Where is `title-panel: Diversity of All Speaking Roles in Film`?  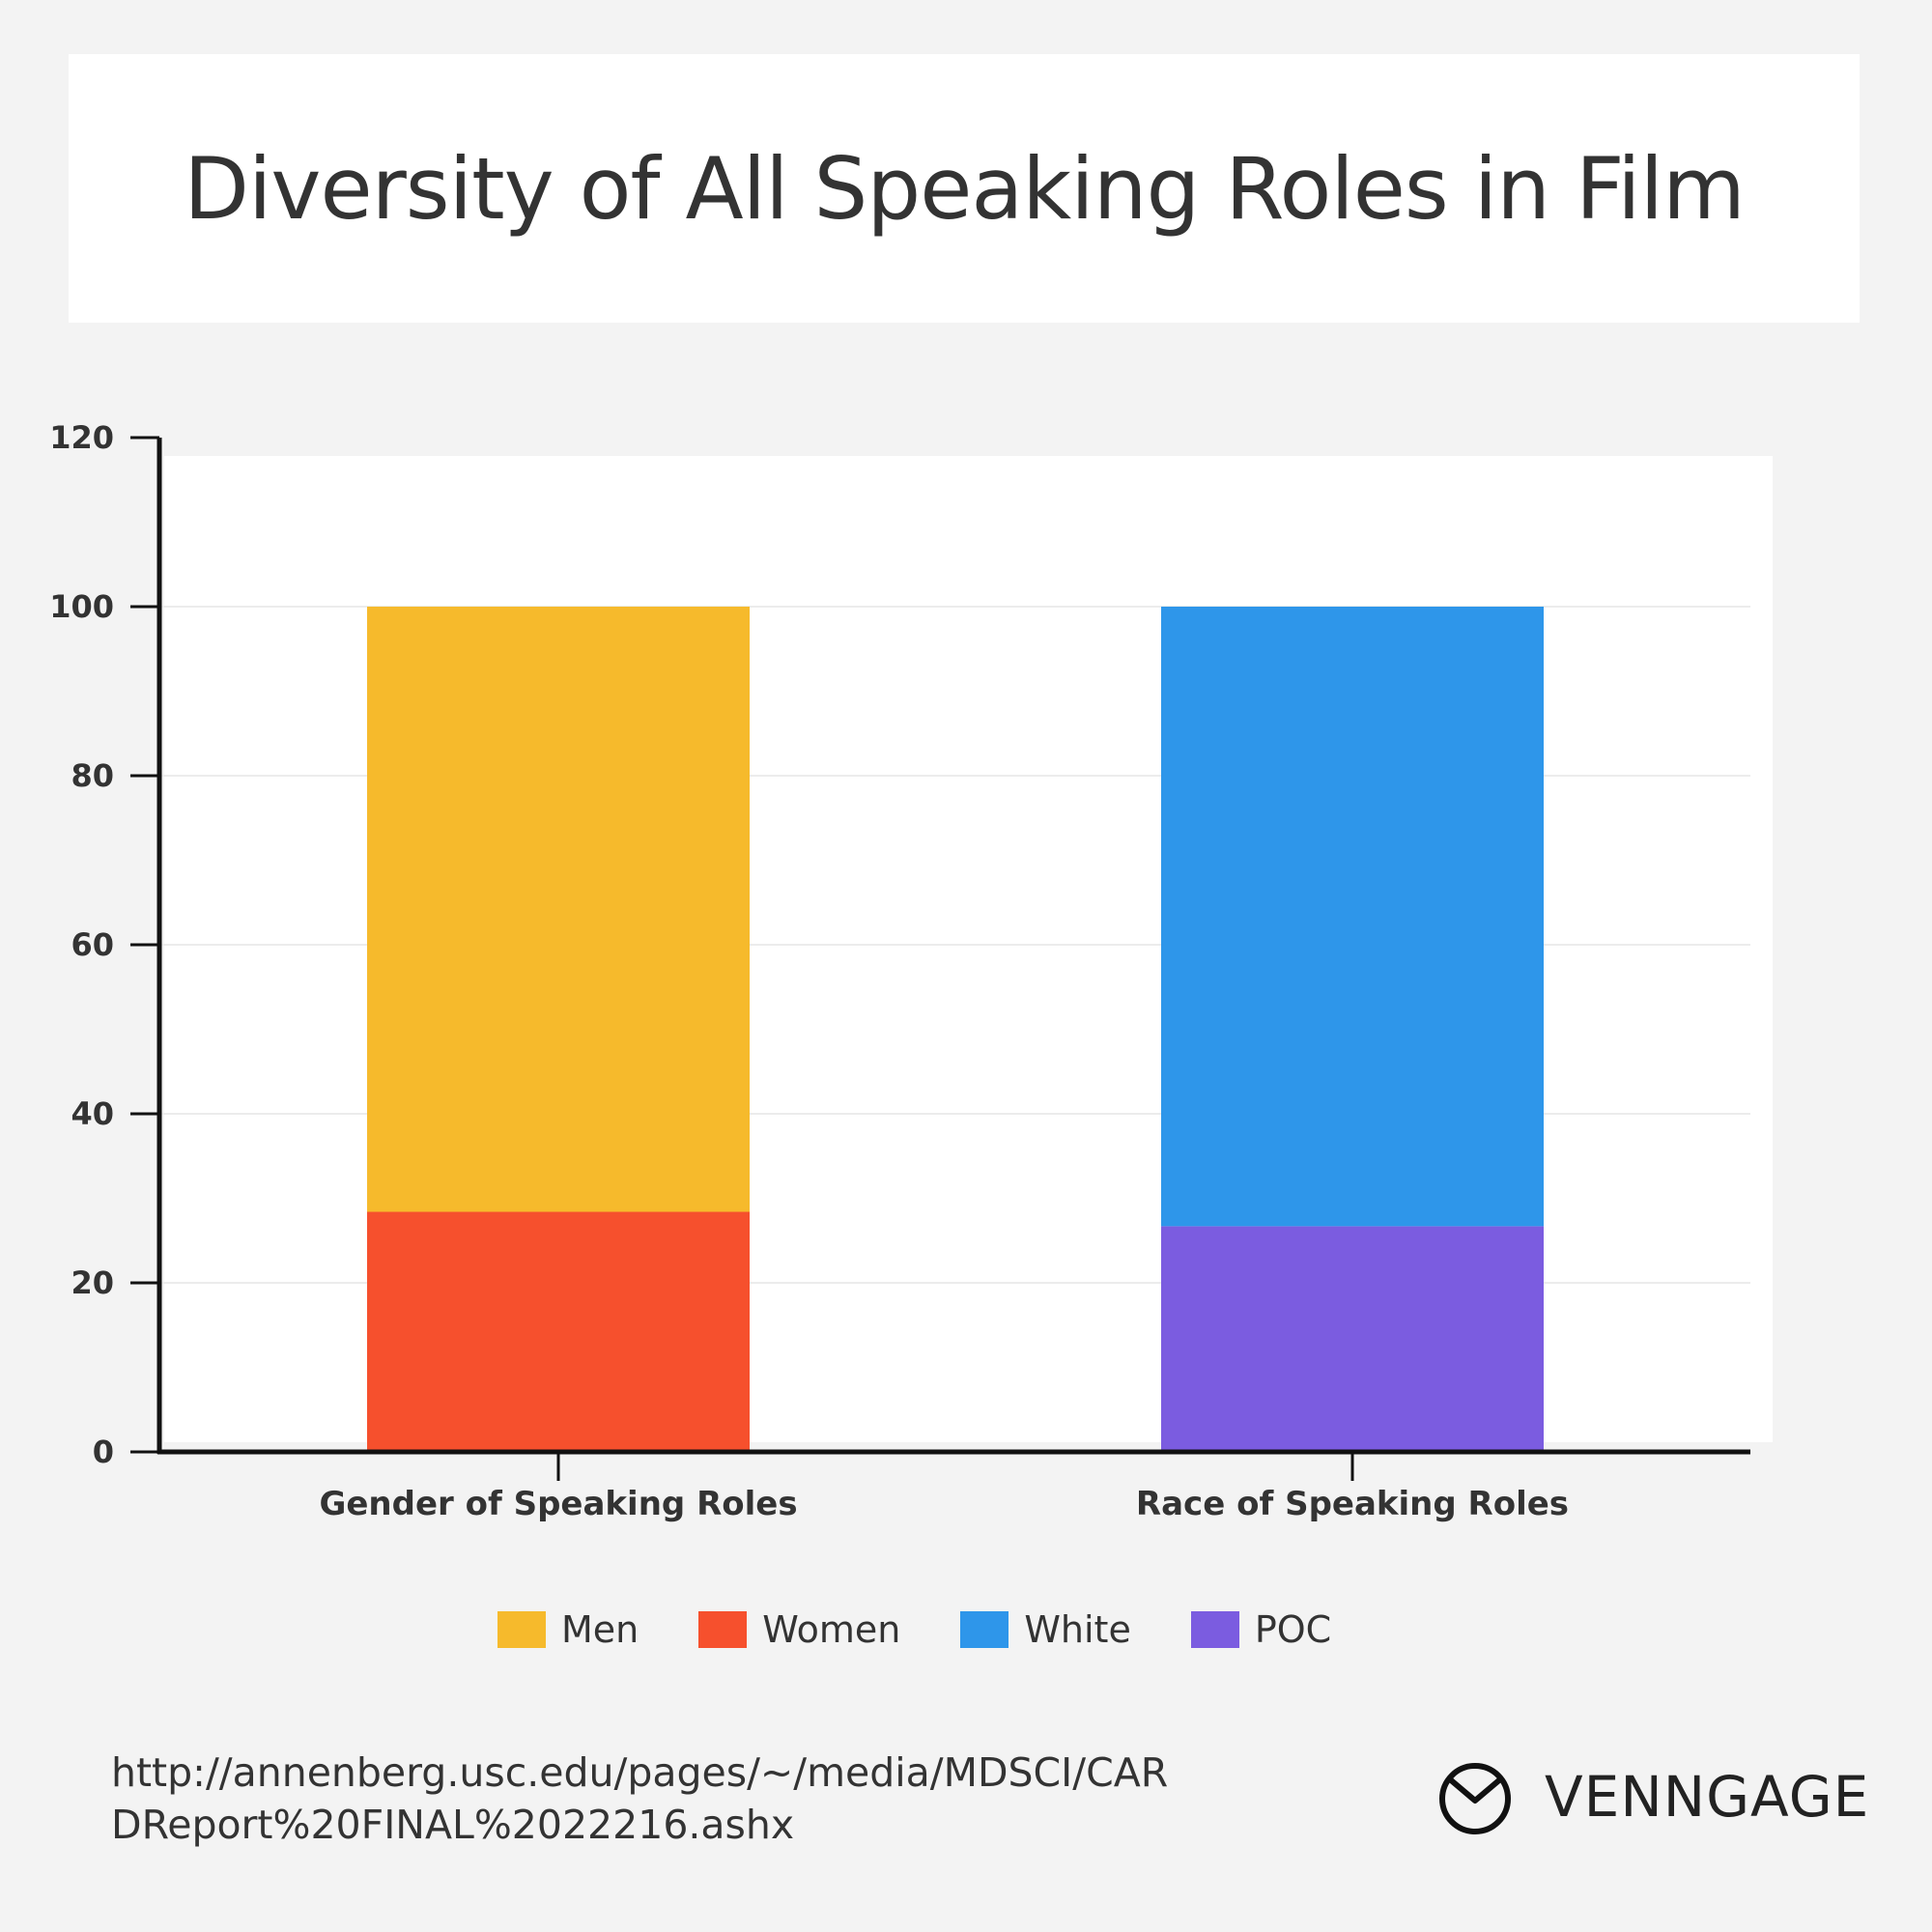 title-panel: Diversity of All Speaking Roles in Film is located at coordinates (964, 188).